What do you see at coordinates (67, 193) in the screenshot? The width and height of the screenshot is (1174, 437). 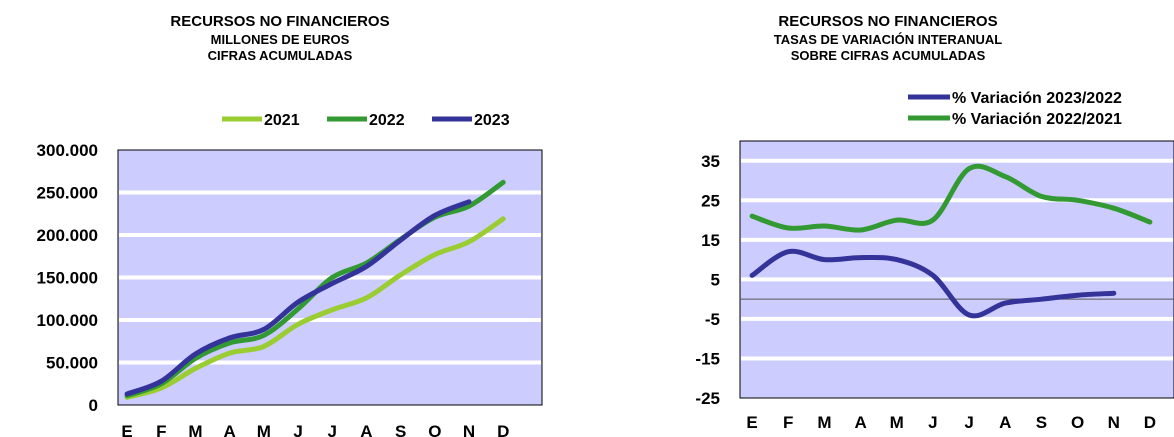 I see `y-tick-label: 250.000` at bounding box center [67, 193].